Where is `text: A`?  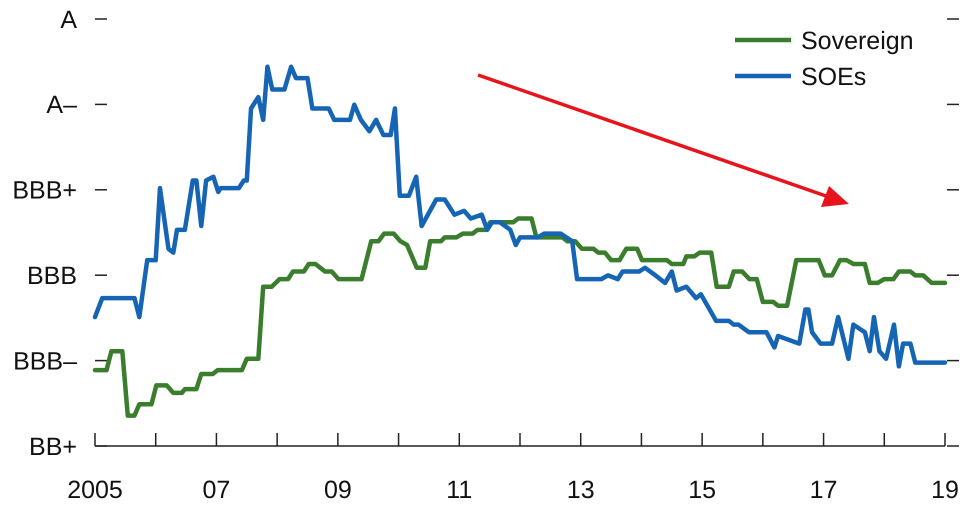
text: A is located at coordinates (69, 20).